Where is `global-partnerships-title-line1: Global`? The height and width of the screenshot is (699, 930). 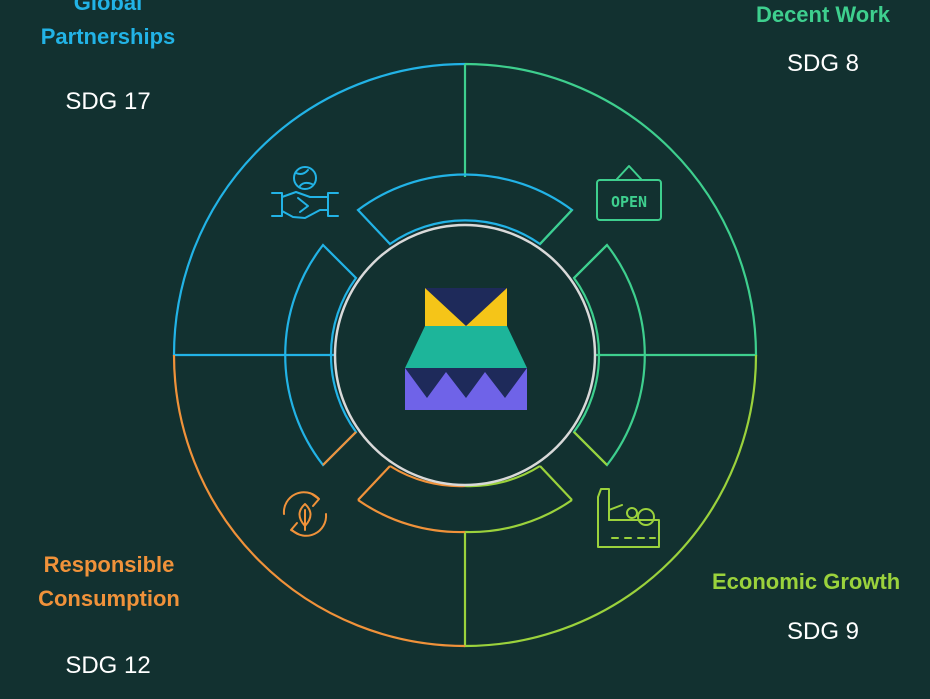 global-partnerships-title-line1: Global is located at coordinates (108, 7).